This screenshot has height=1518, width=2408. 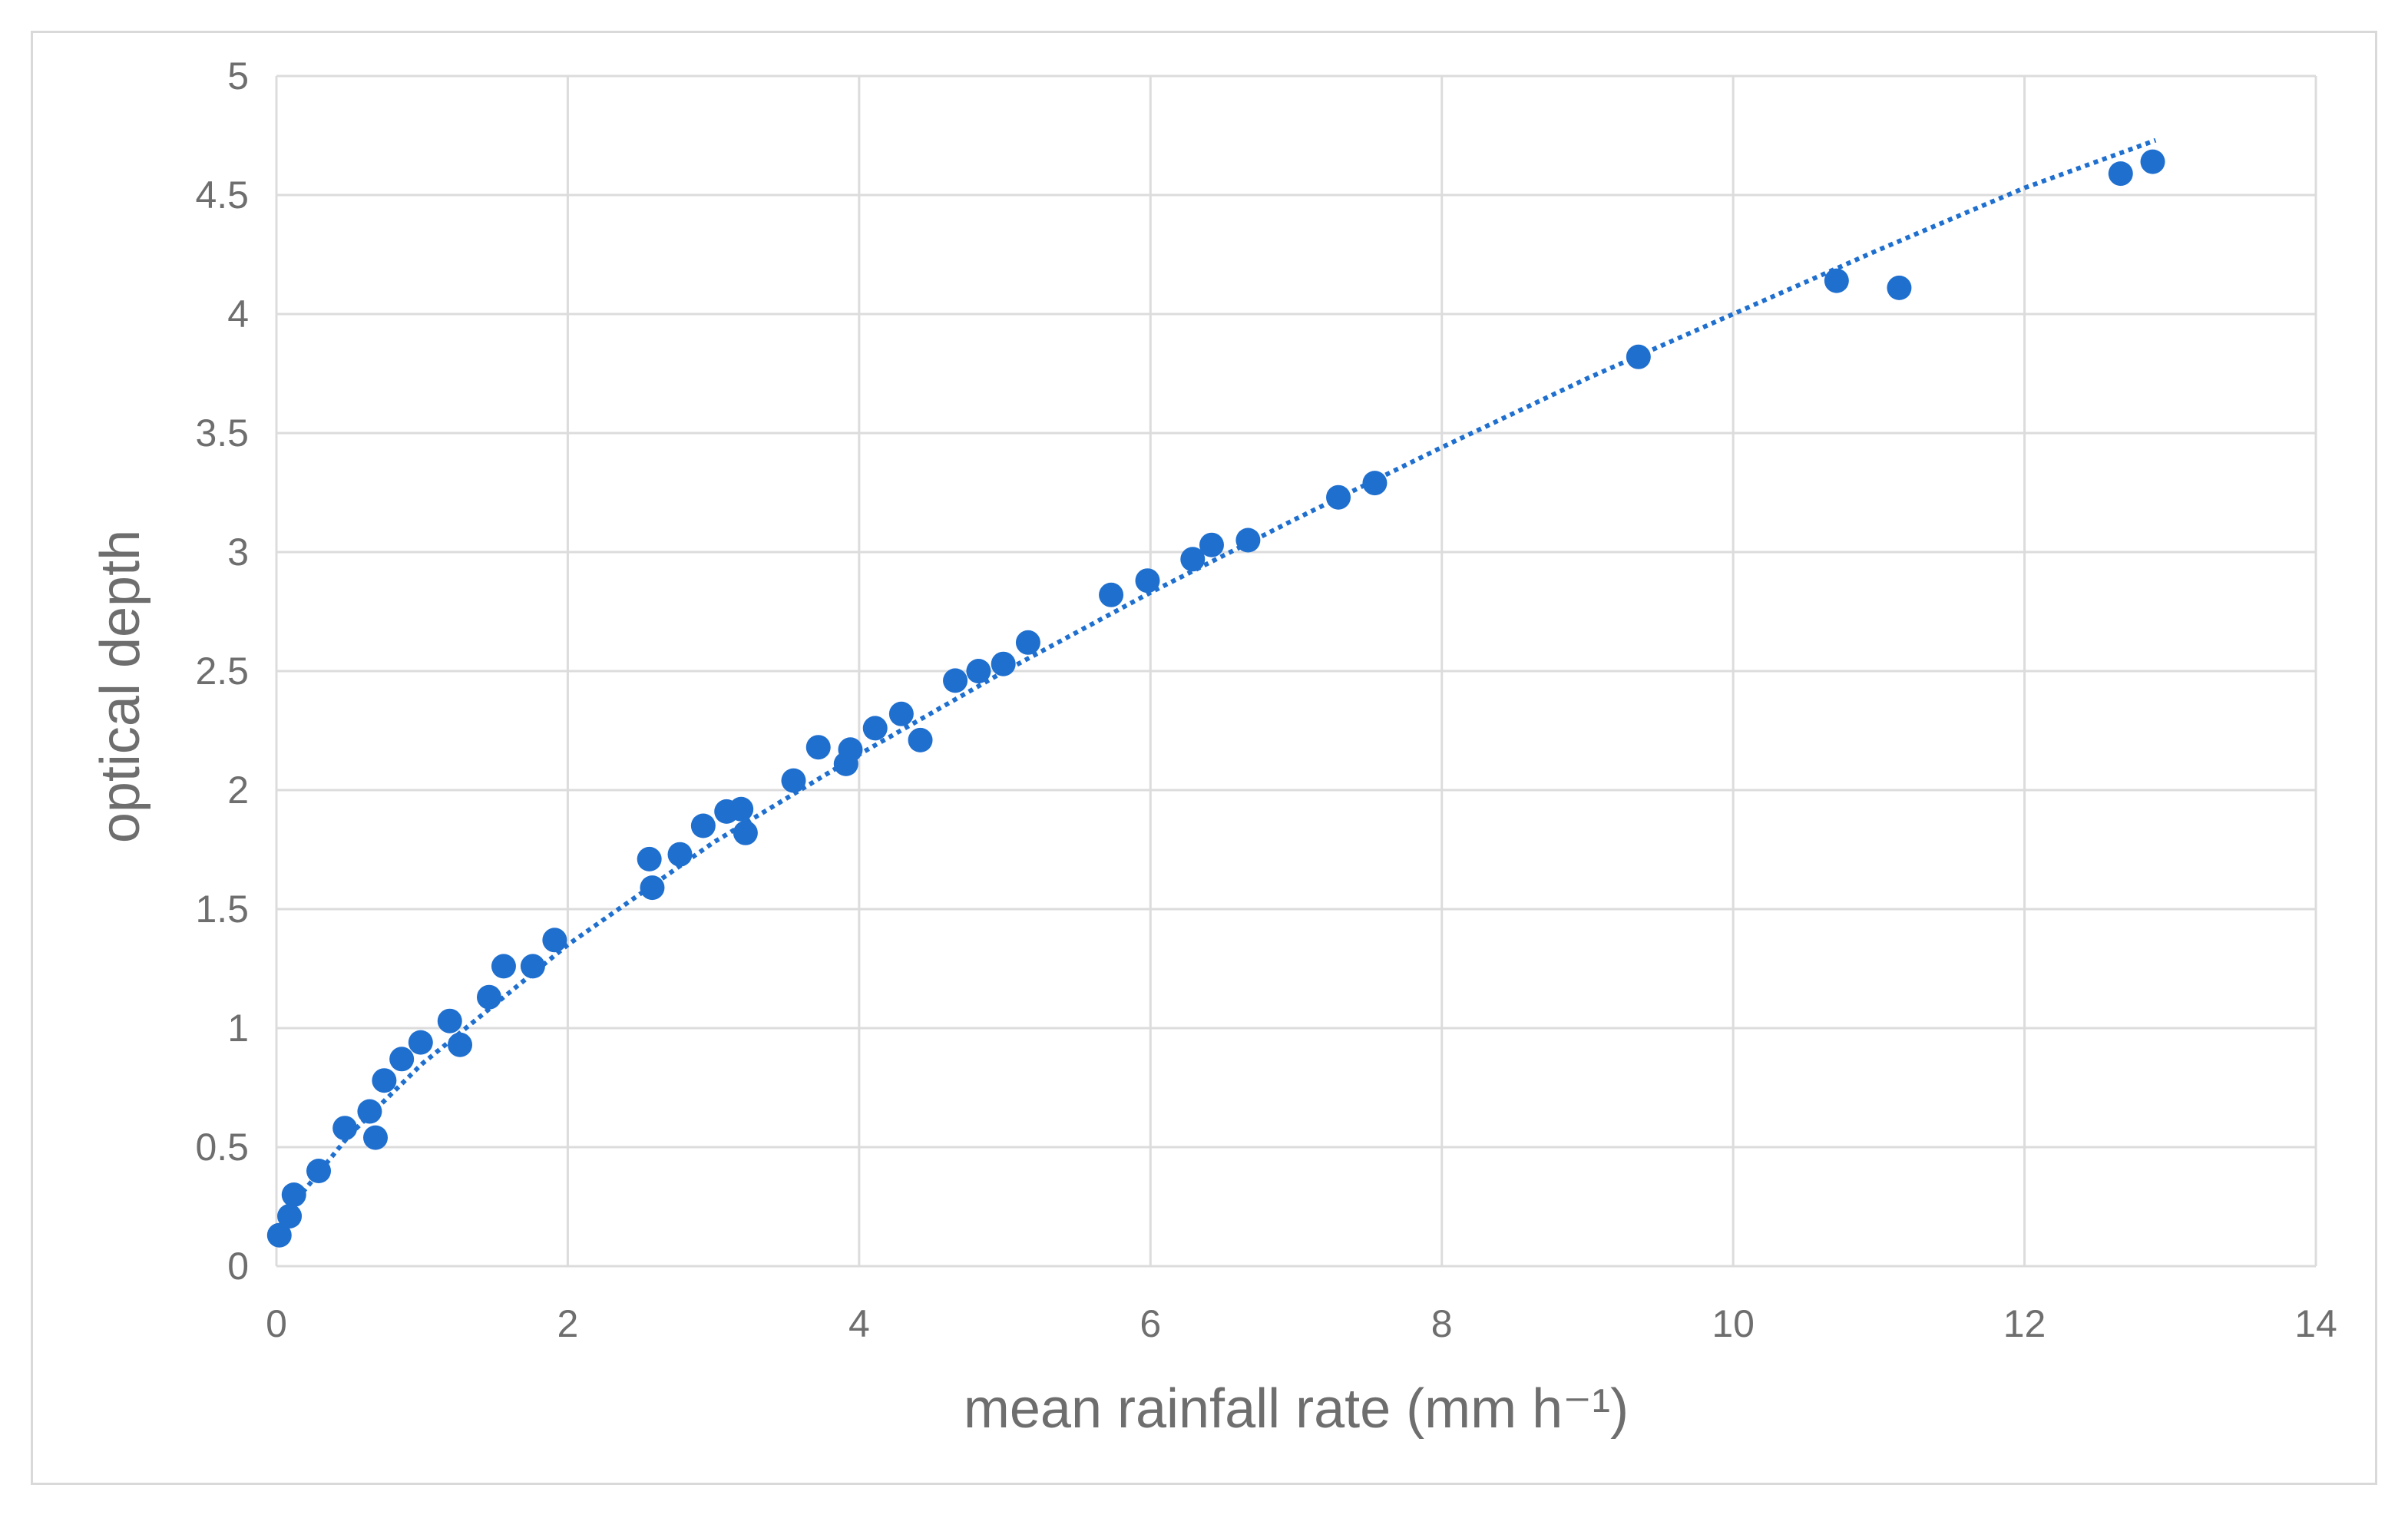 I want to click on y-tick-label: 0.5, so click(x=222, y=1147).